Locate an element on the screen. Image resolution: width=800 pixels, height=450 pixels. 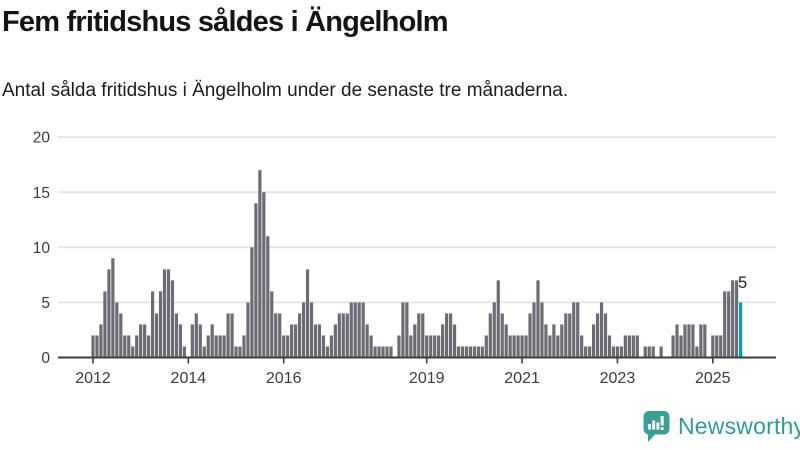
x-axis-tick-label: 2012 is located at coordinates (93, 378).